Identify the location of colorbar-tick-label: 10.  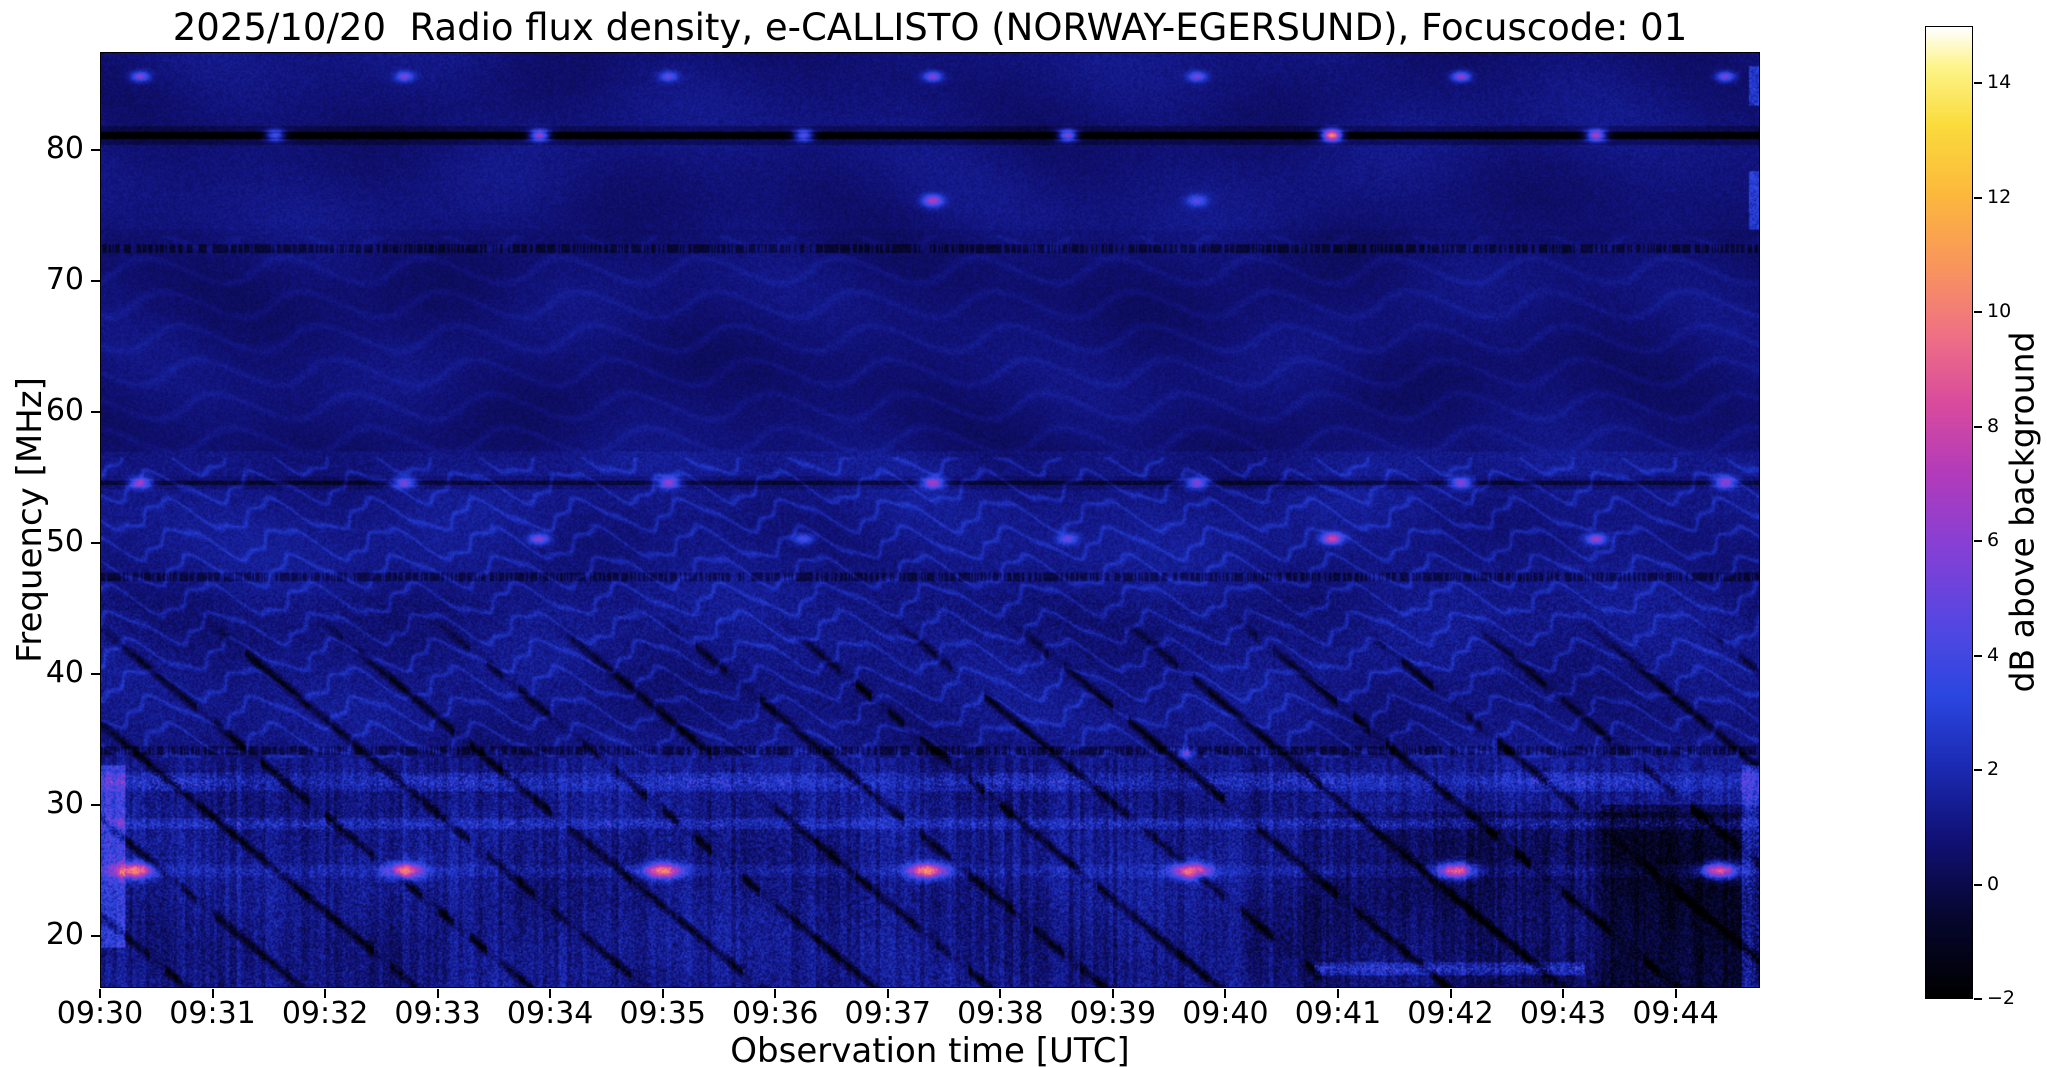
(1999, 311).